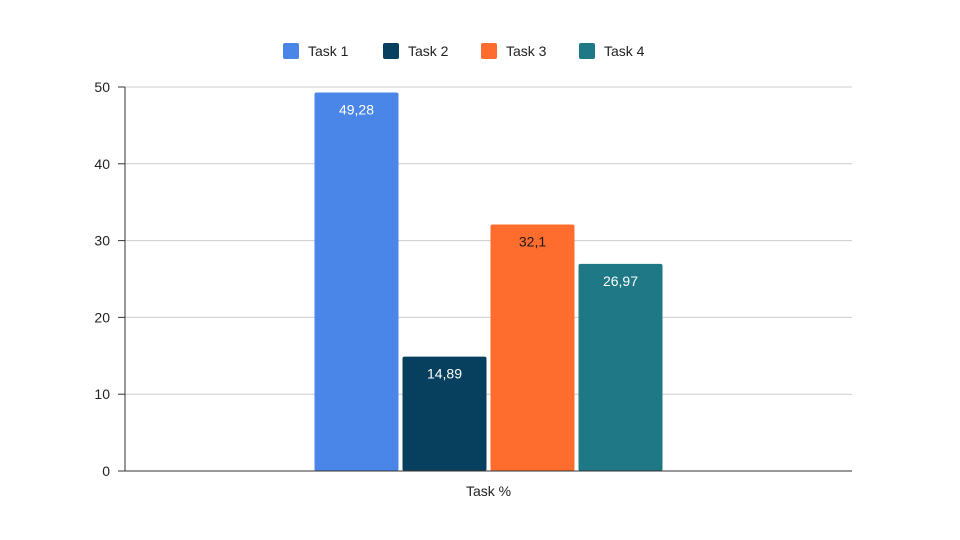  Describe the element at coordinates (526, 51) in the screenshot. I see `legend-label: Task 3` at that location.